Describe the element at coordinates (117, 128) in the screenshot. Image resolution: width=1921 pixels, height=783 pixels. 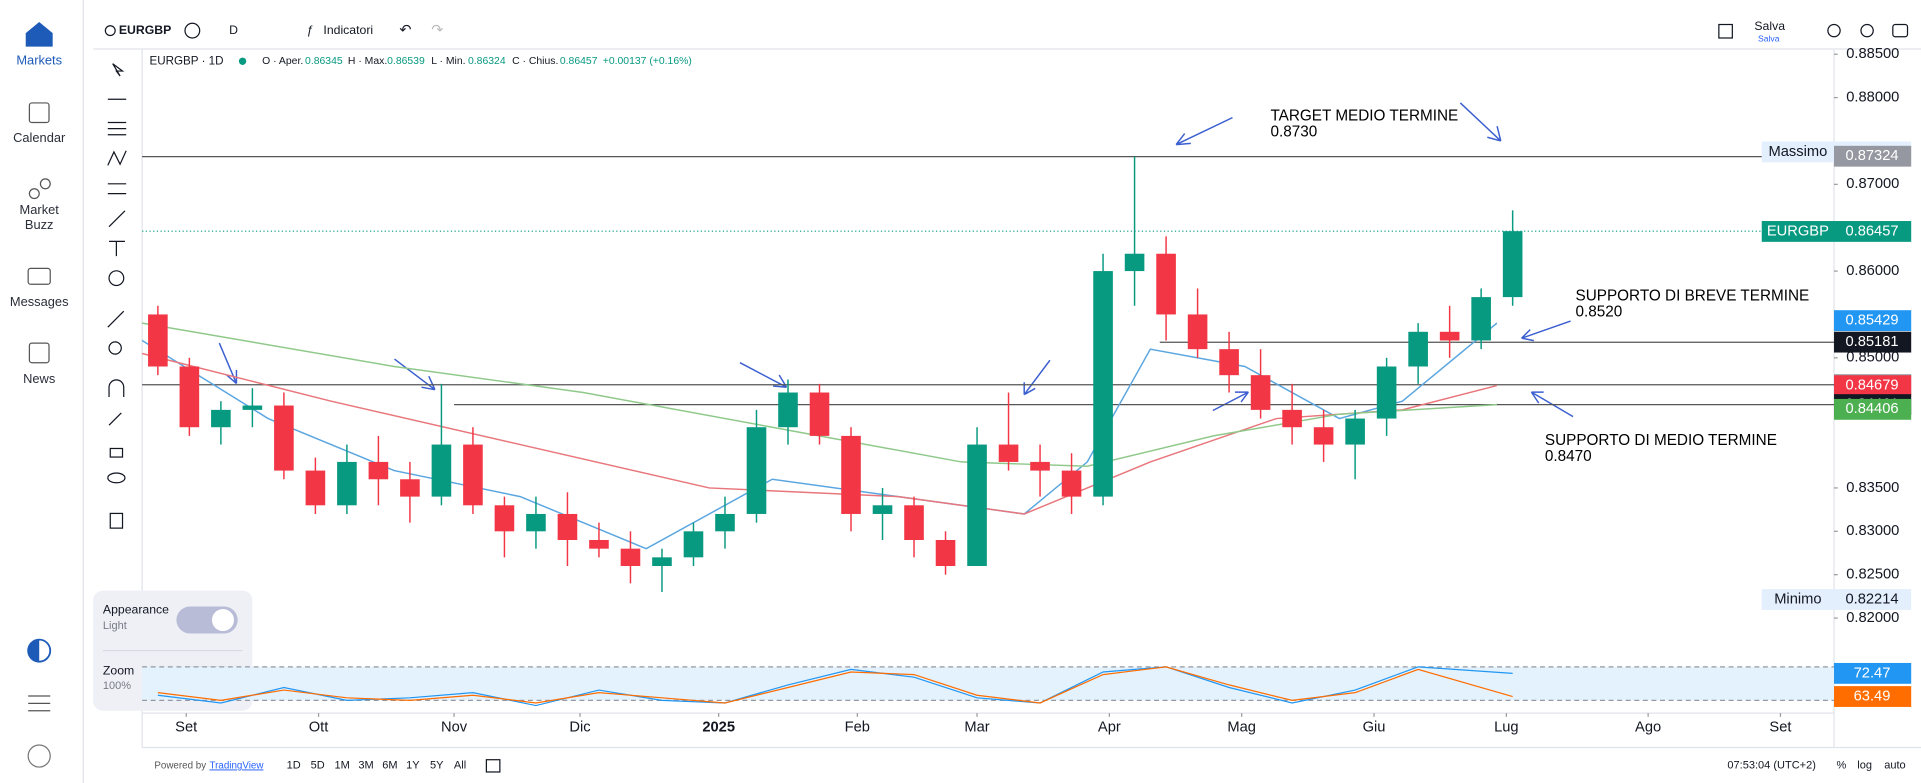
I see `tool-fib` at that location.